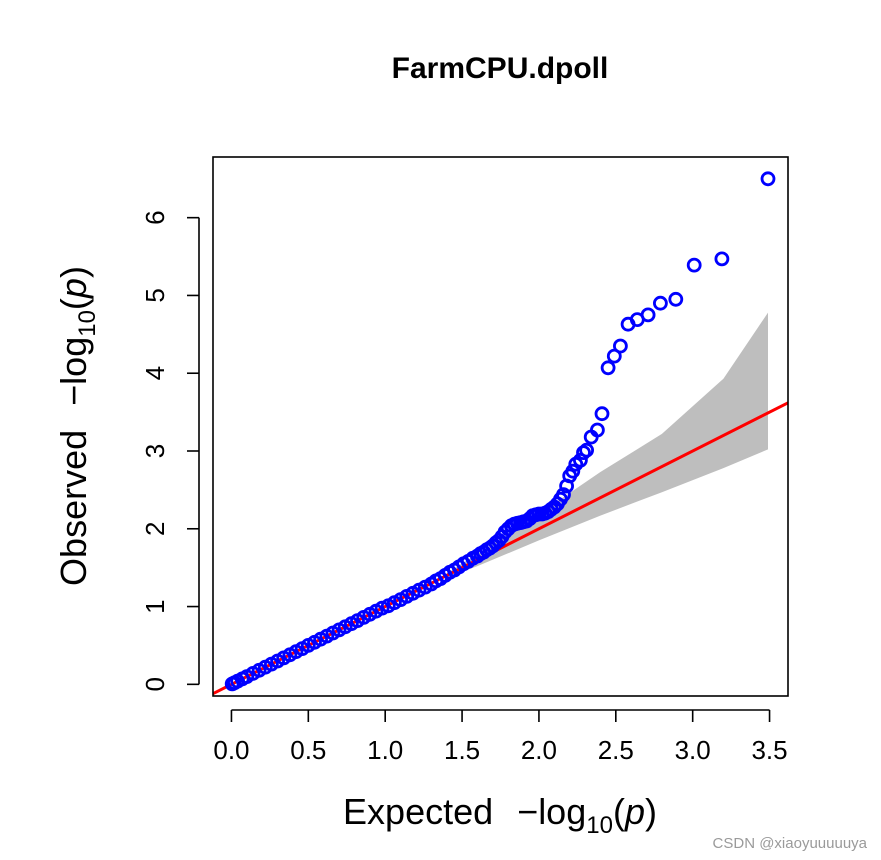  What do you see at coordinates (73, 395) in the screenshot?
I see `y-label-minus: −` at bounding box center [73, 395].